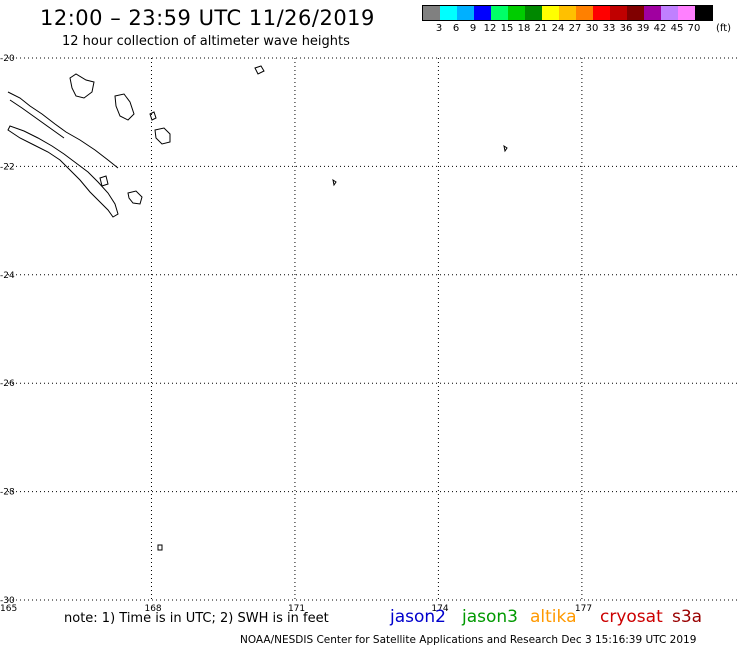  What do you see at coordinates (553, 617) in the screenshot?
I see `satellite-label-altika: altika` at bounding box center [553, 617].